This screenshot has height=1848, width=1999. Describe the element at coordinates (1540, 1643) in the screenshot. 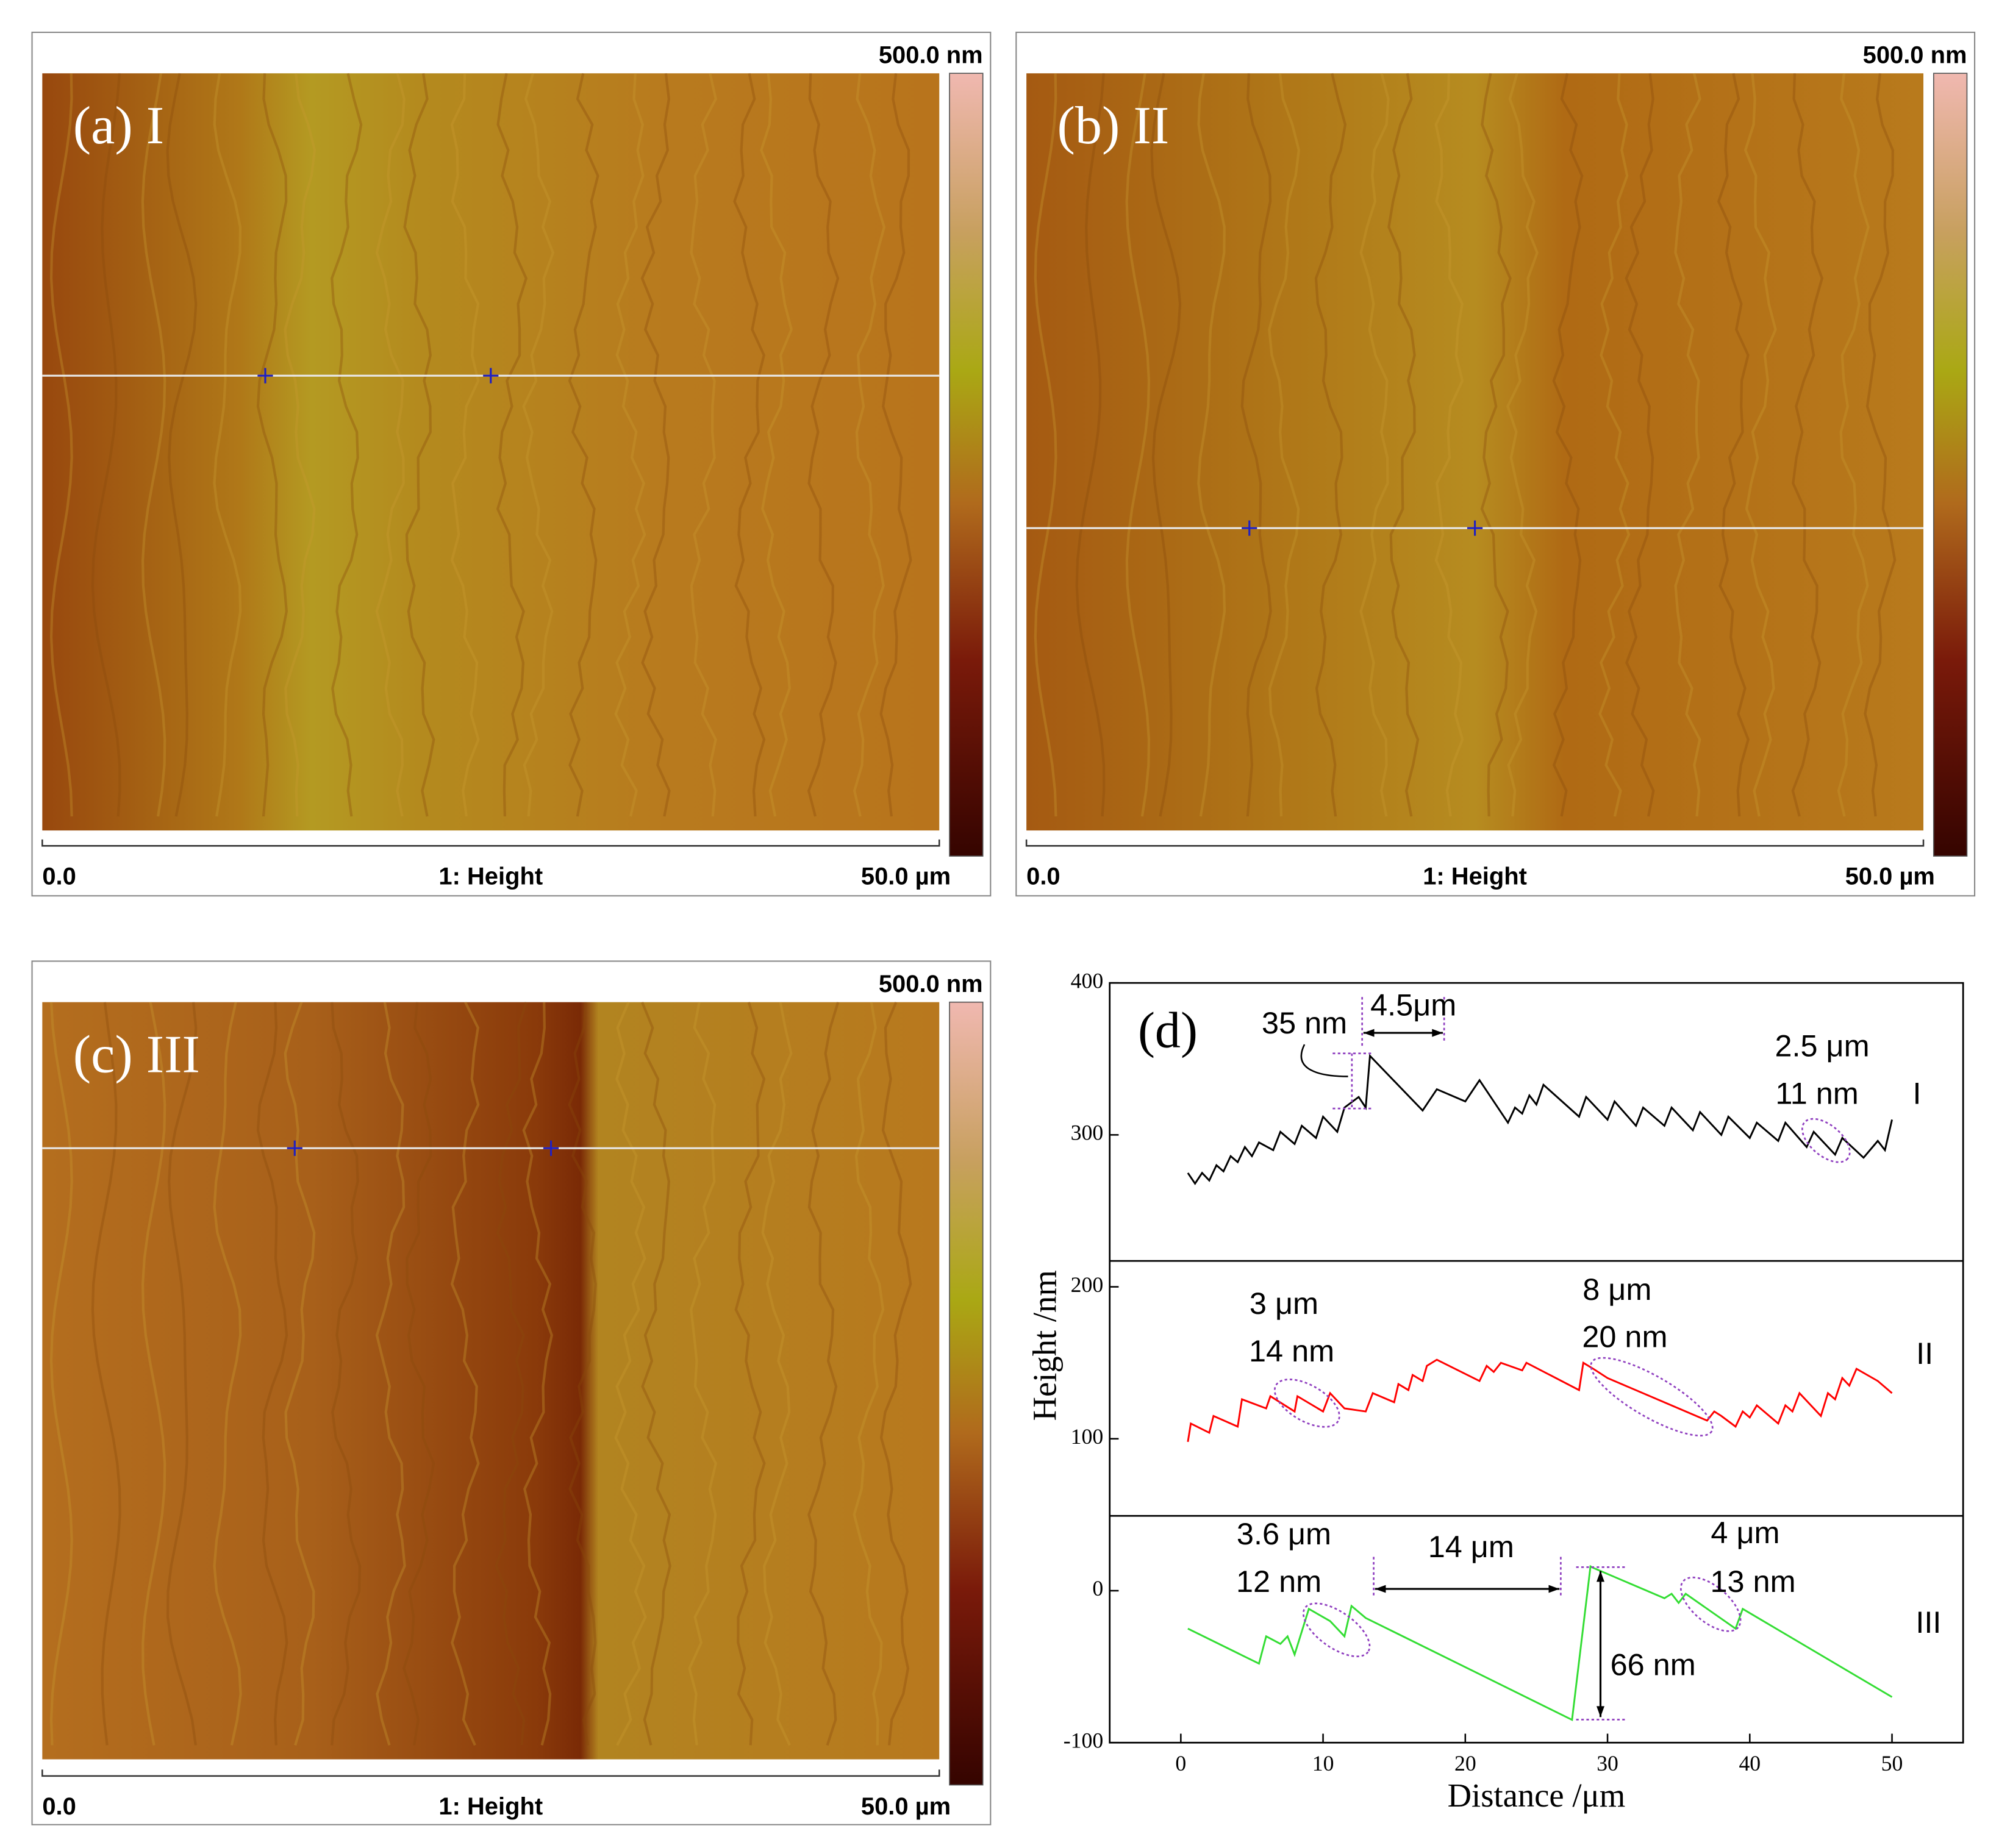

I see `profile-iii` at that location.